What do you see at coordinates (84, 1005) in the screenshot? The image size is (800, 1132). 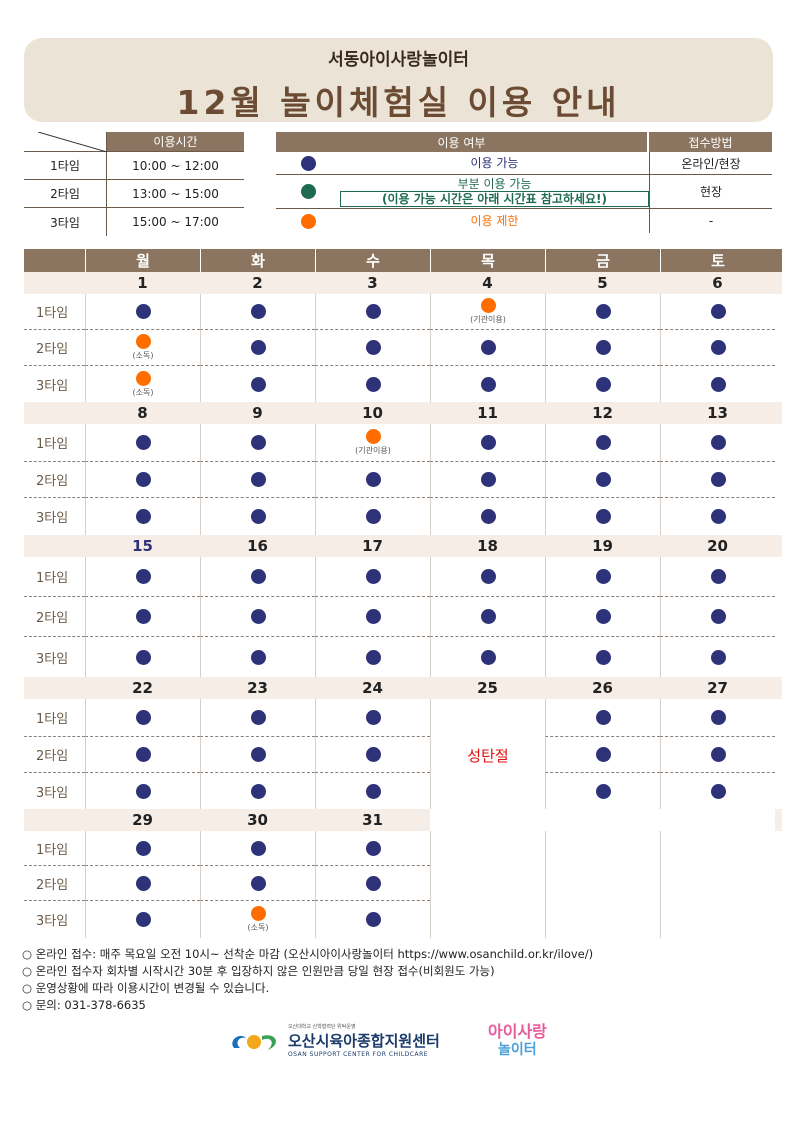 I see `note-line: ○ 문의: 031-378-6635` at bounding box center [84, 1005].